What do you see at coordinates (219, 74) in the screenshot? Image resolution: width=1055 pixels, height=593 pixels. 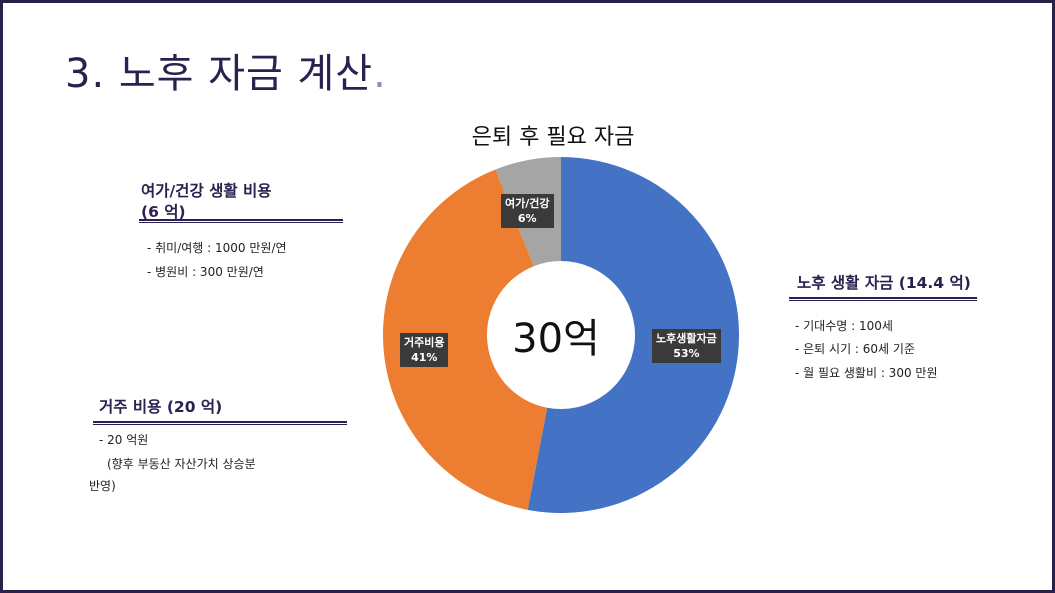 I see `slide-title-text: 3. 노후 자금 계산` at bounding box center [219, 74].